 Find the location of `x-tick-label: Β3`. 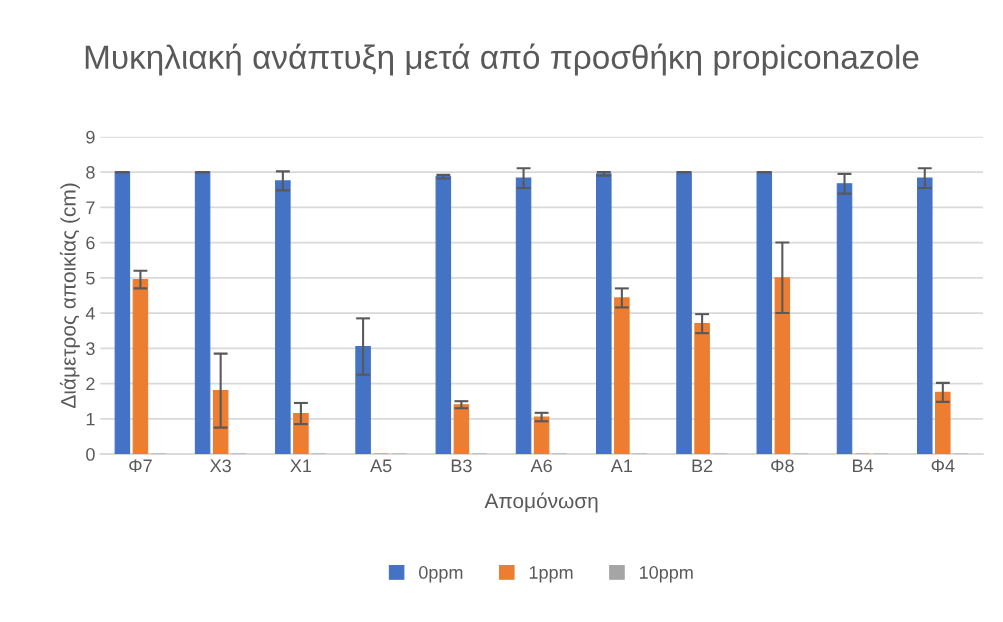

x-tick-label: Β3 is located at coordinates (461, 466).